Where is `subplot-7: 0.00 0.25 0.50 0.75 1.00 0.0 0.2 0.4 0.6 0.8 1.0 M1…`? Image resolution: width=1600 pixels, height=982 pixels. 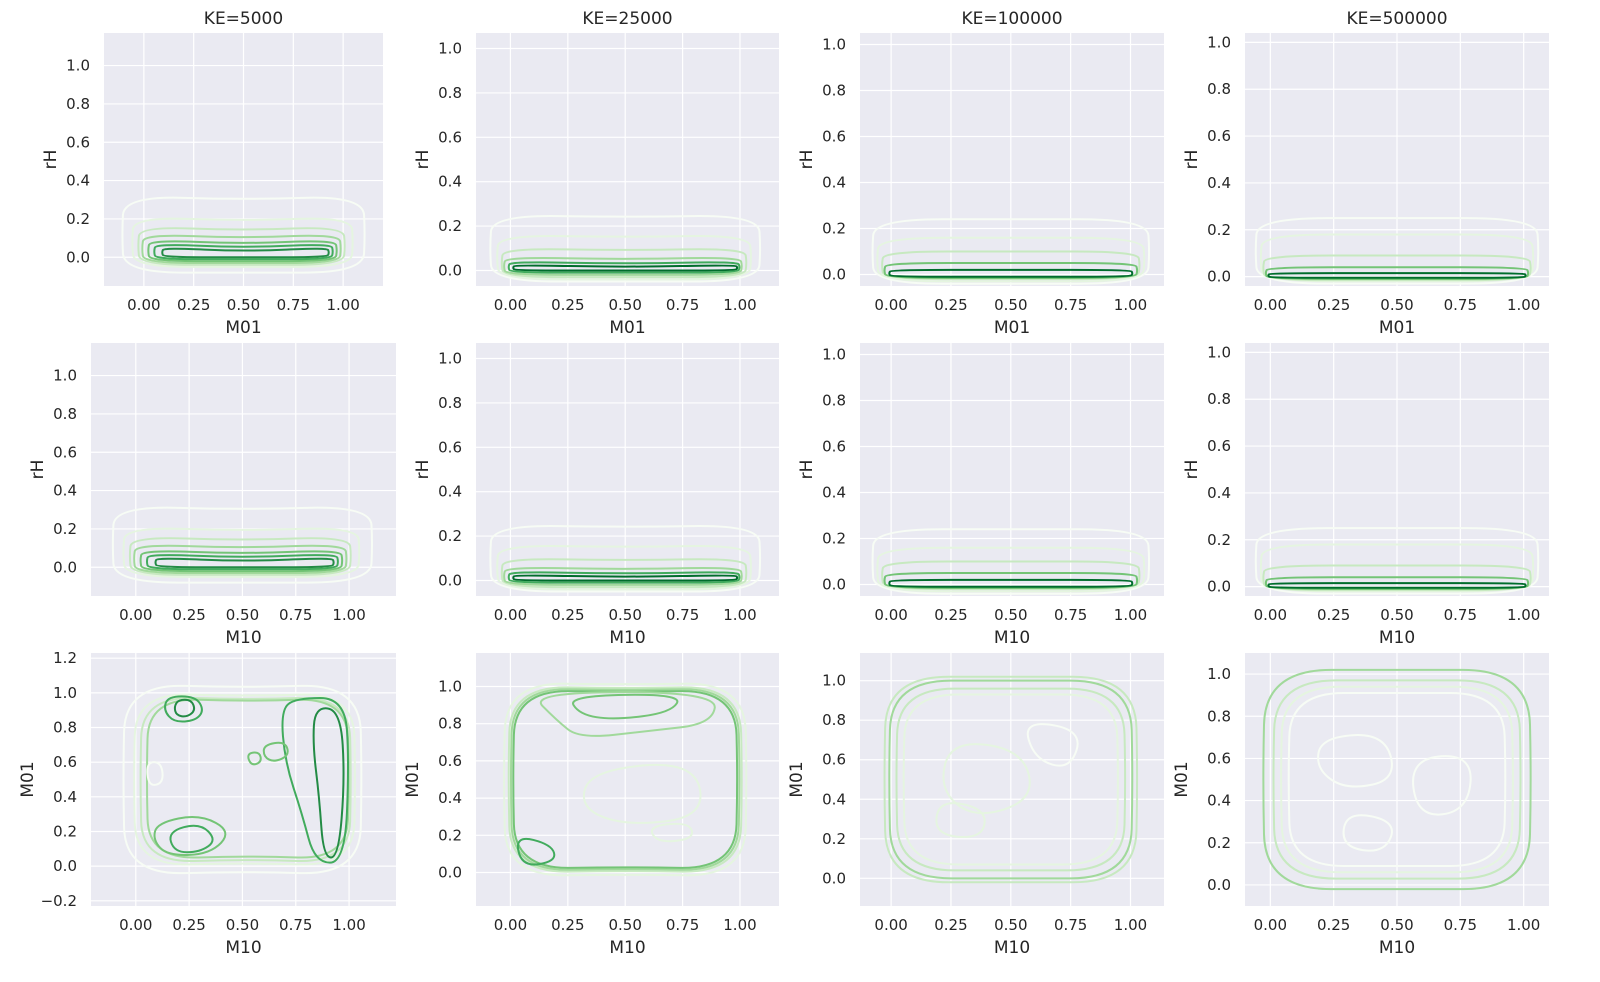 subplot-7: 0.00 0.25 0.50 0.75 1.00 0.0 0.2 0.4 0.6 0.8 1.0 M1… is located at coordinates (980, 495).